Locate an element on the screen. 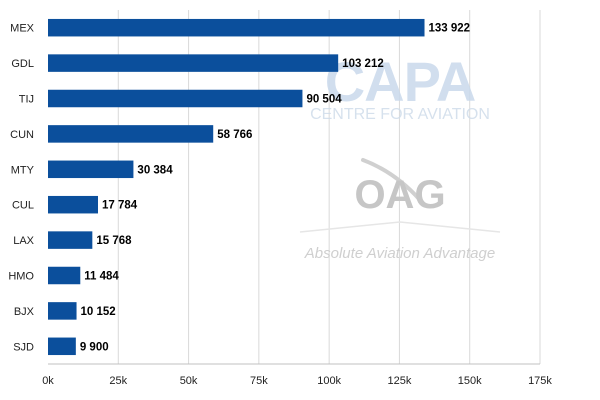 The image size is (600, 400). data-label: 103 212 is located at coordinates (363, 64).